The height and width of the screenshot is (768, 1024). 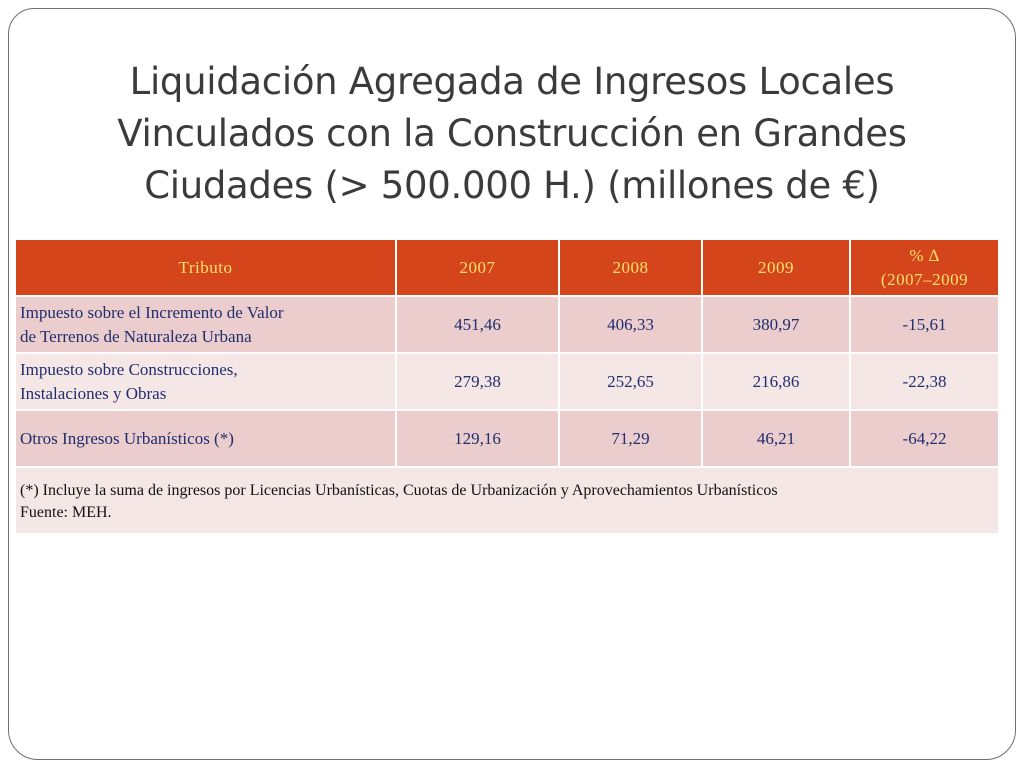 I want to click on header-change: % ∆ (2007–2009, so click(x=925, y=268).